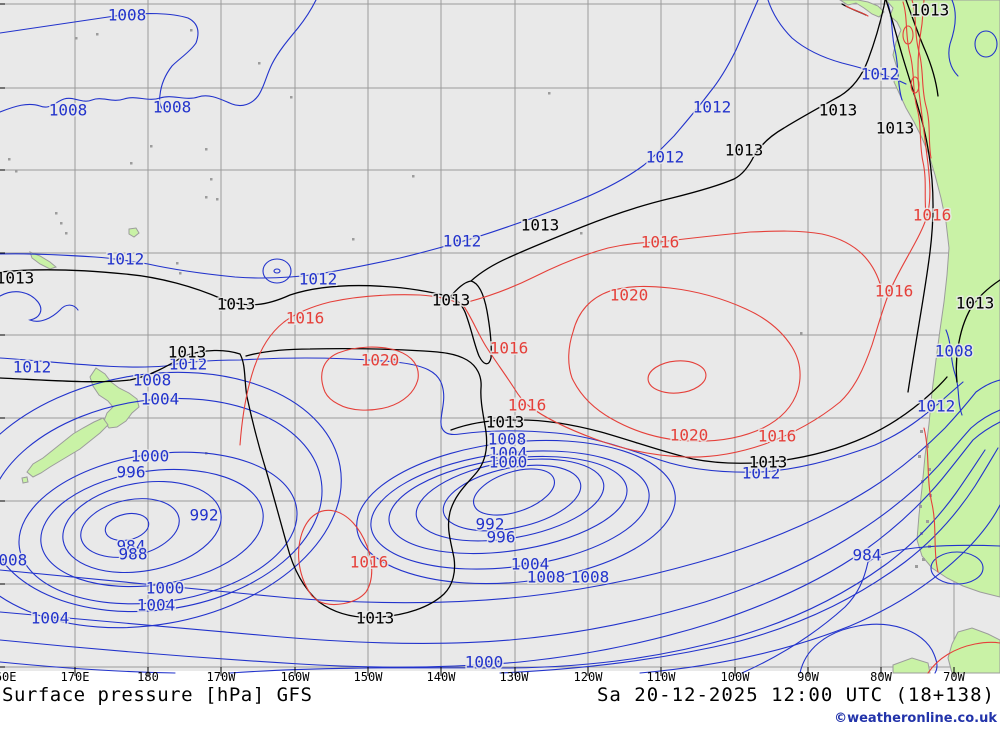 The width and height of the screenshot is (1000, 733). What do you see at coordinates (114, 398) in the screenshot?
I see `landmass-nz-north-island` at bounding box center [114, 398].